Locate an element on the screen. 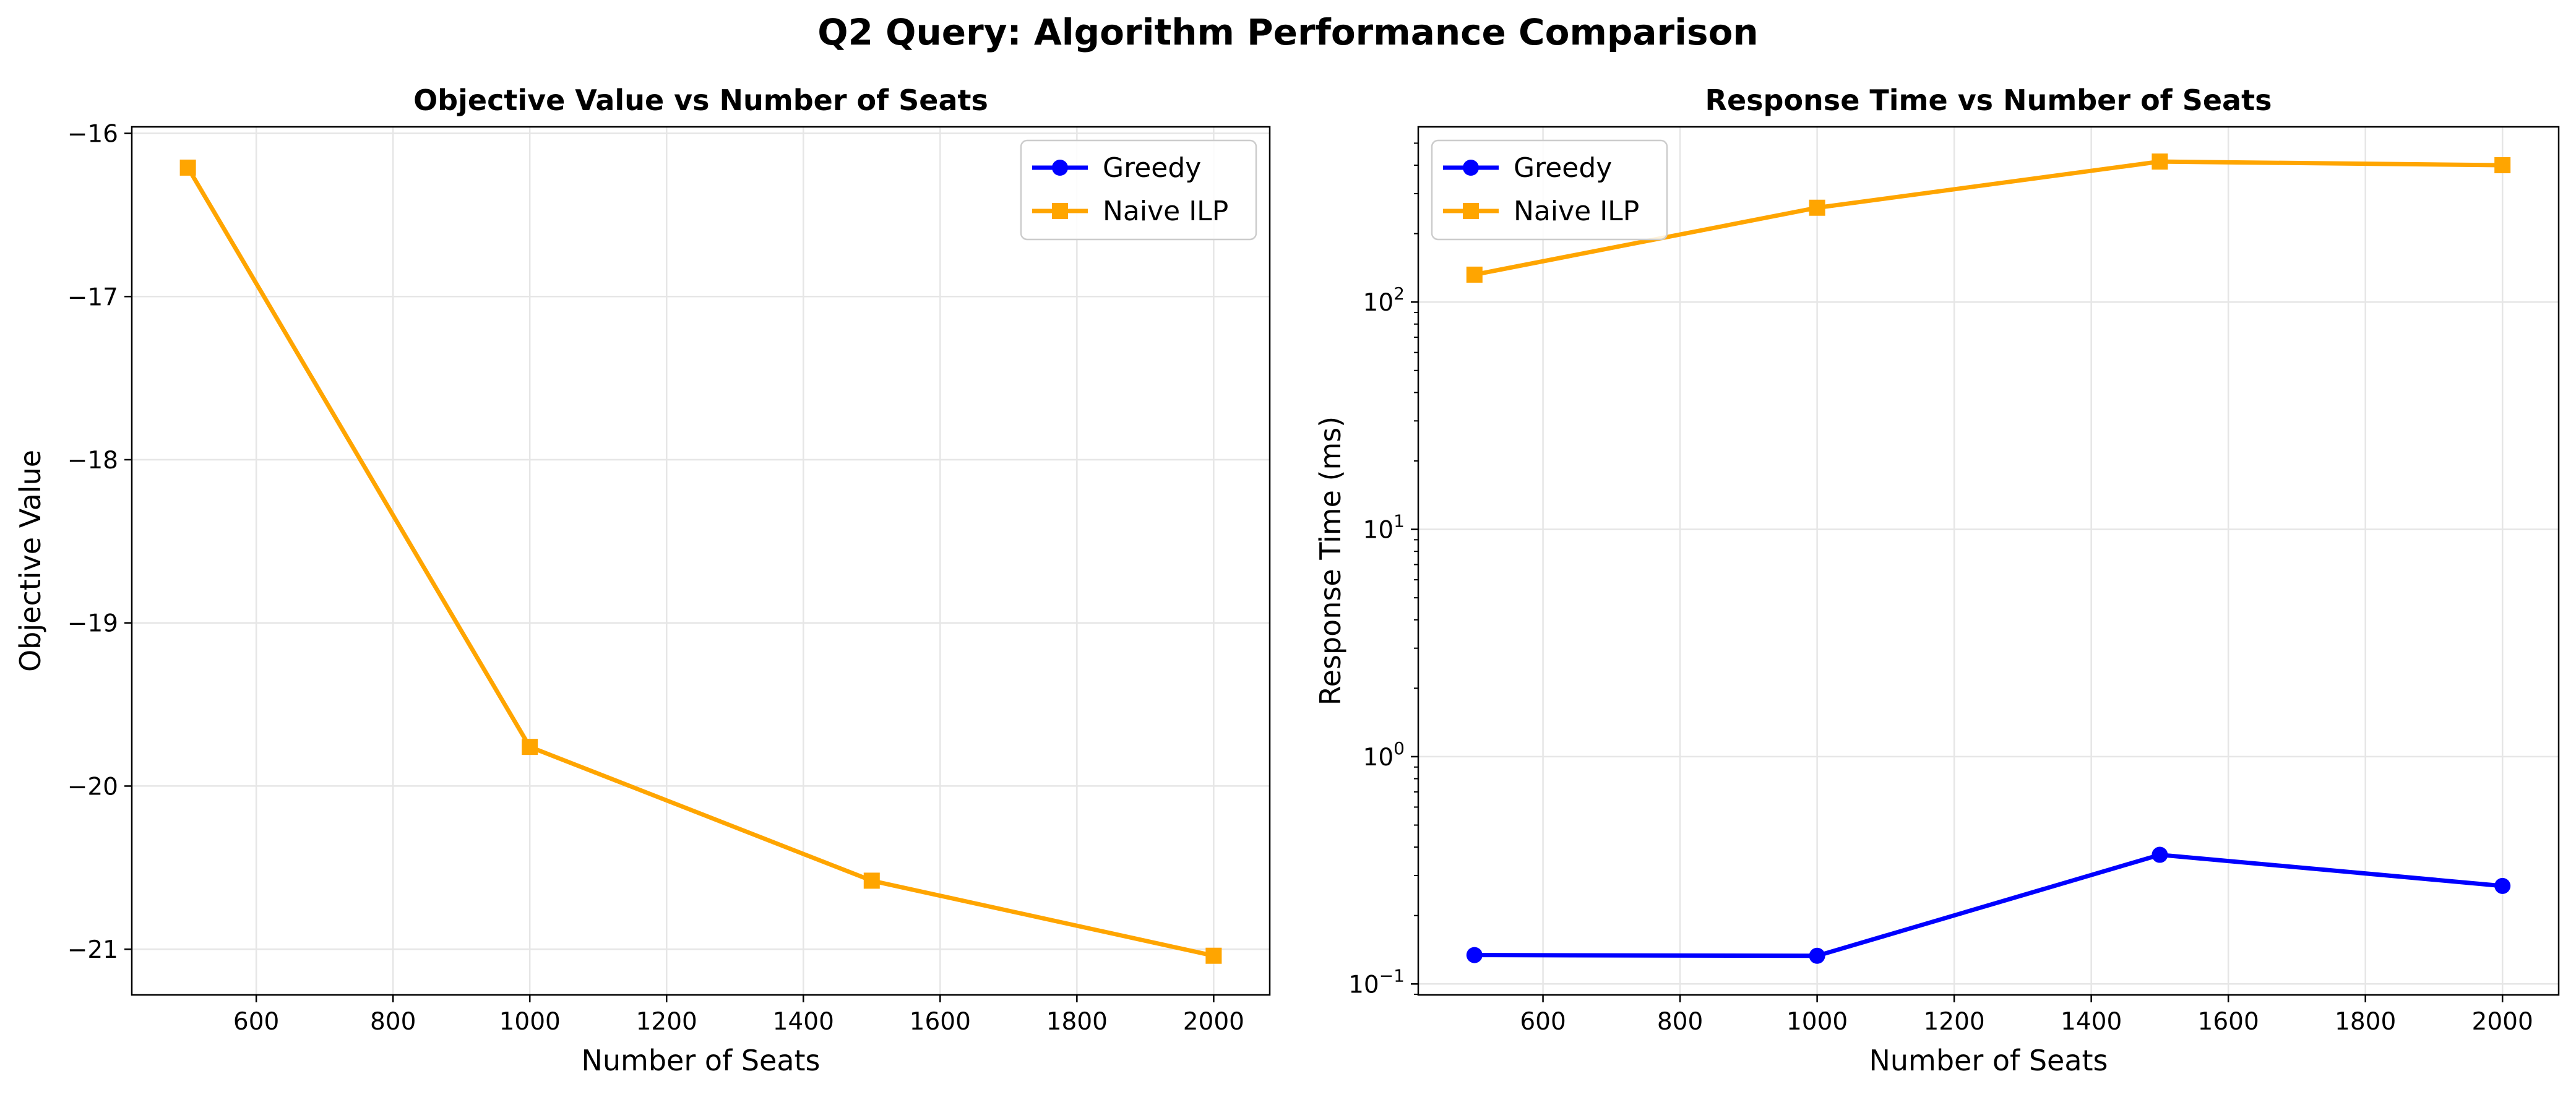 This screenshot has width=2576, height=1097. y-axis-label: Objective Value is located at coordinates (30, 561).